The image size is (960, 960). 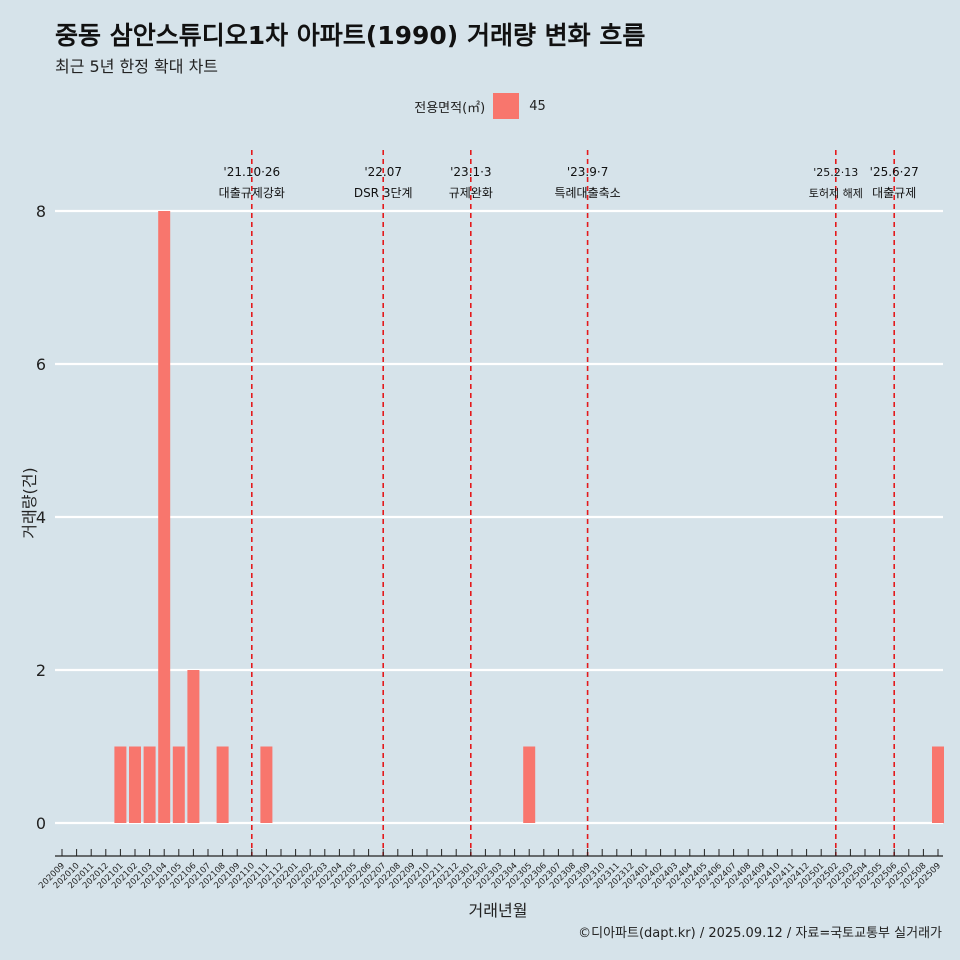 I want to click on y-tick-label: 8, so click(x=41, y=211).